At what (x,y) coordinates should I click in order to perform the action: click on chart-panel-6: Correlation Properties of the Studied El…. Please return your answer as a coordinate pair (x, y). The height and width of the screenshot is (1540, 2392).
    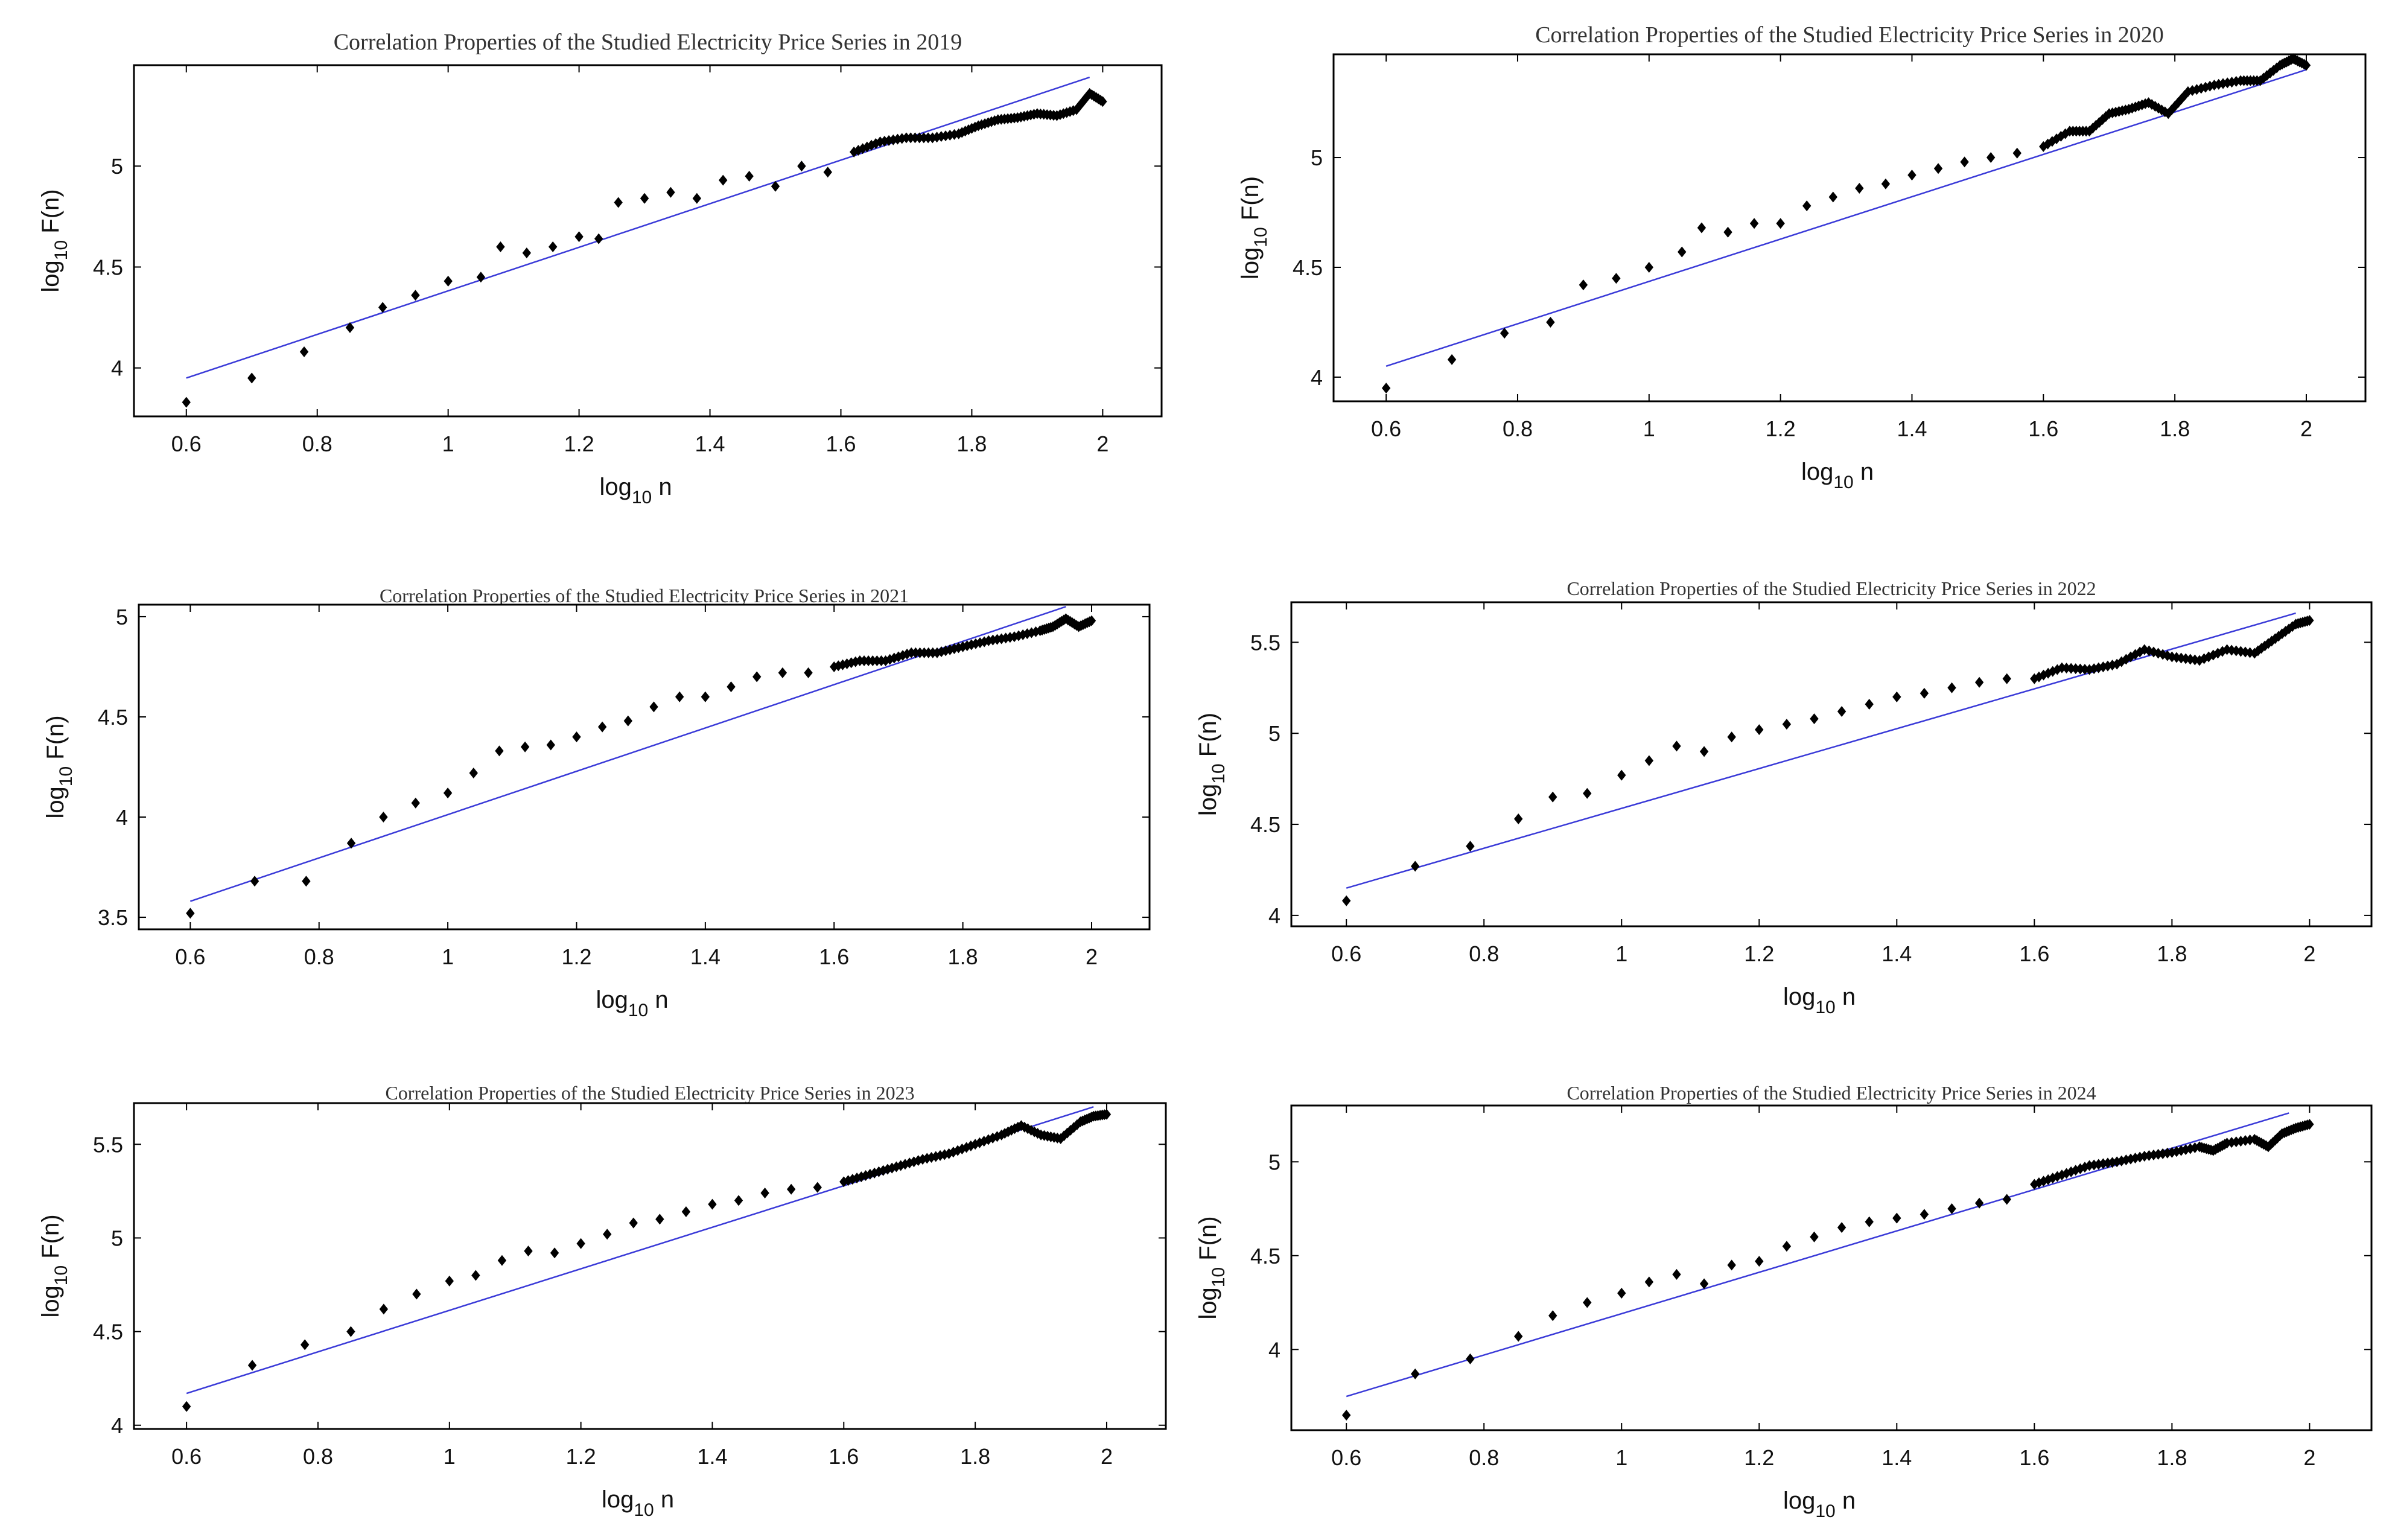
    Looking at the image, I should click on (1784, 1301).